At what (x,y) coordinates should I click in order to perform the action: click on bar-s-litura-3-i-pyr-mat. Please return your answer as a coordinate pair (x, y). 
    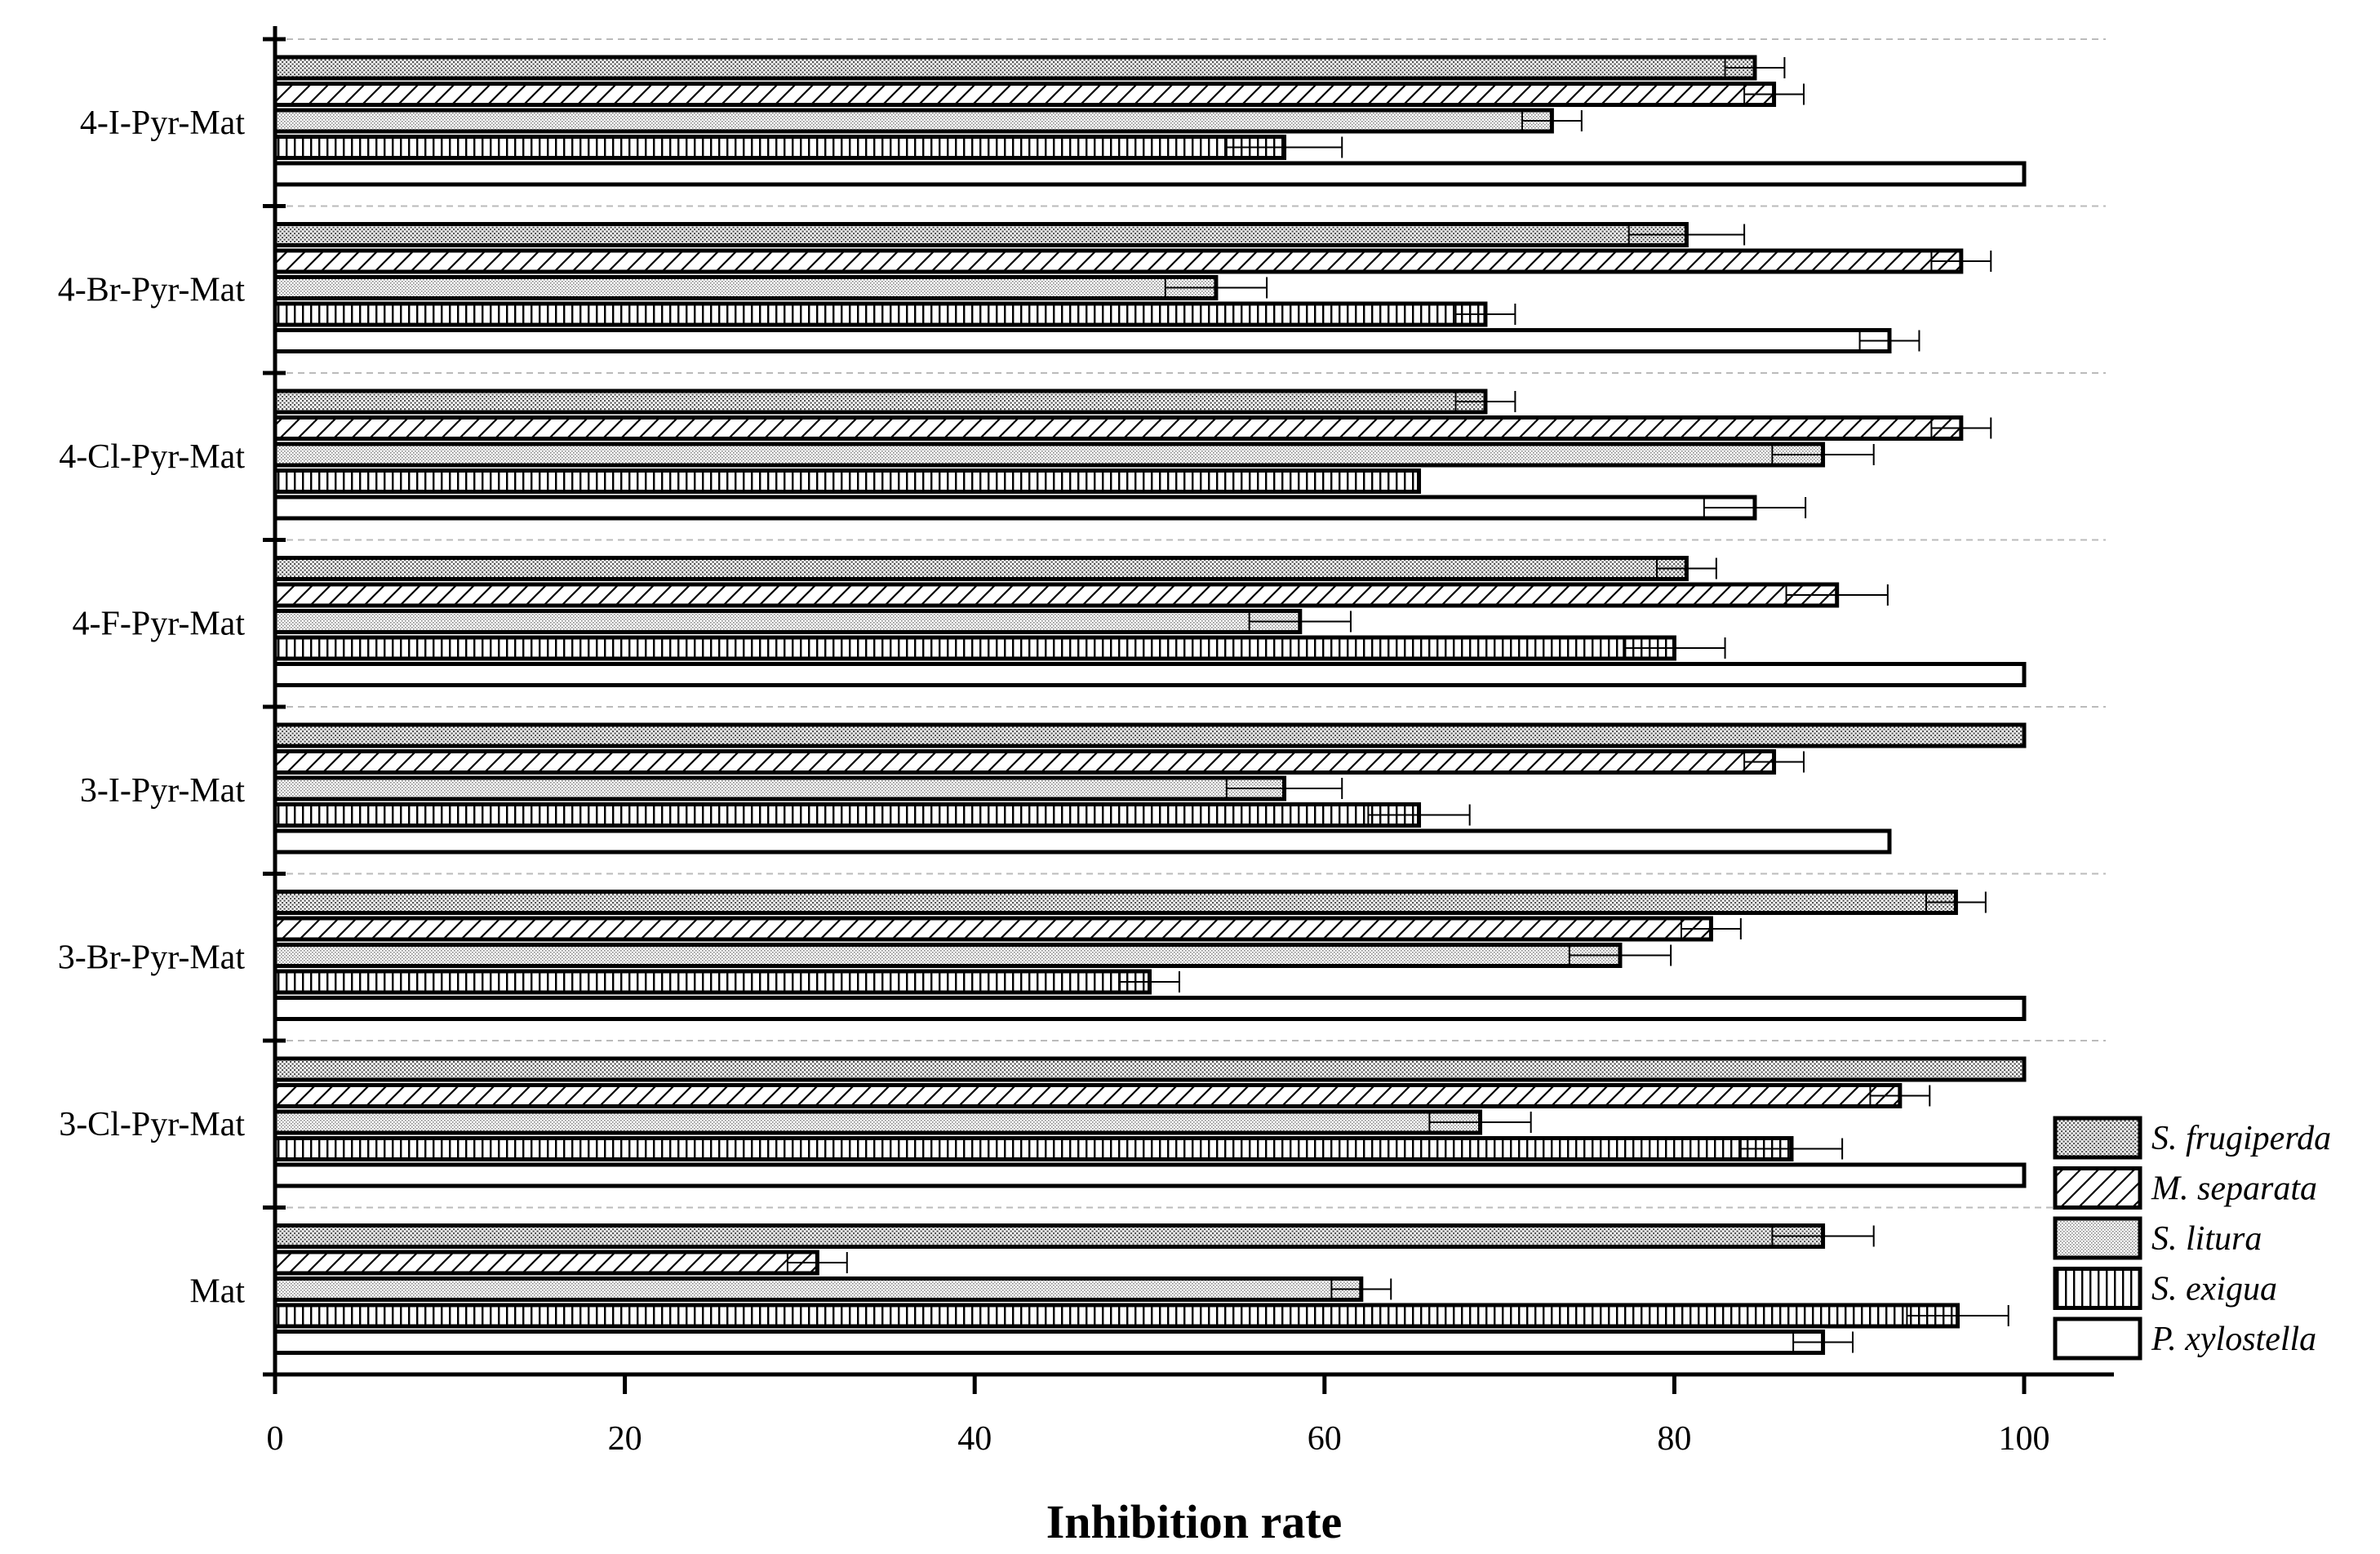
    Looking at the image, I should click on (780, 788).